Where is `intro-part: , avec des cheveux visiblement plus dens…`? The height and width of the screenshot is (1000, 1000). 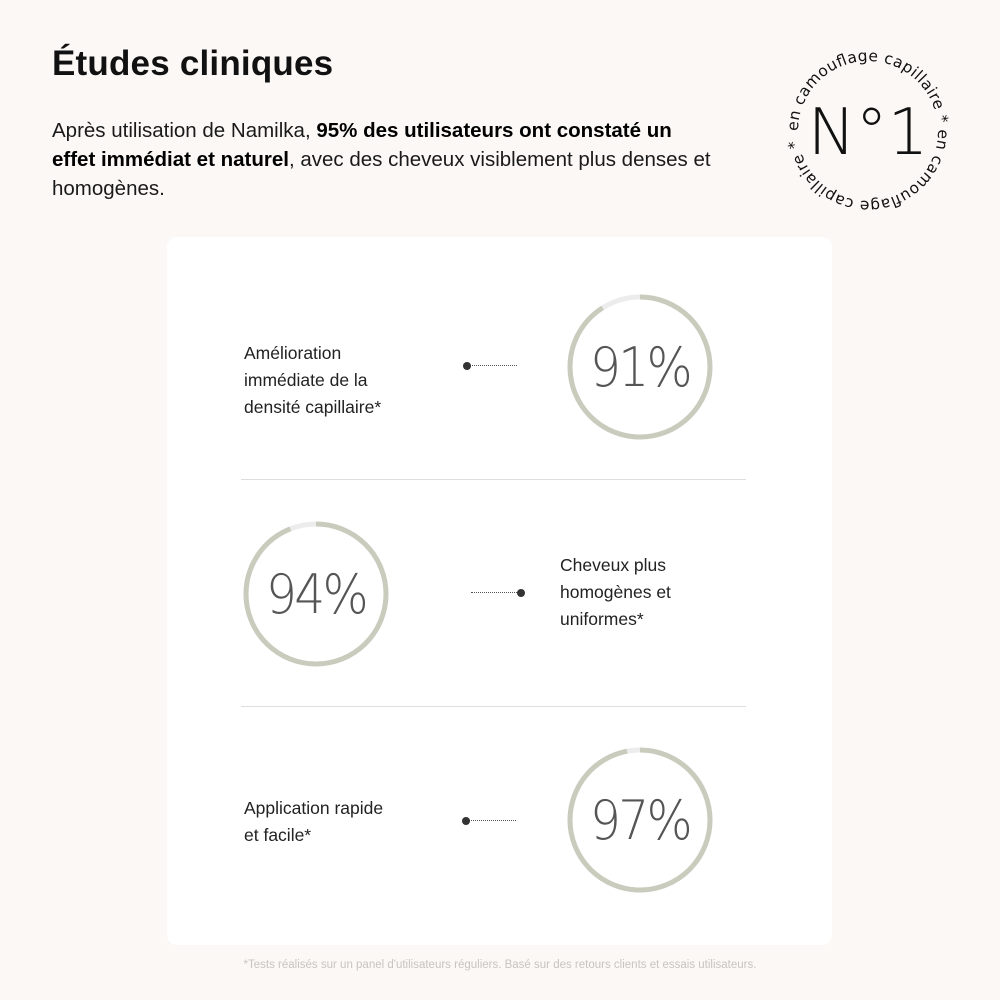 intro-part: , avec des cheveux visiblement plus dens… is located at coordinates (381, 174).